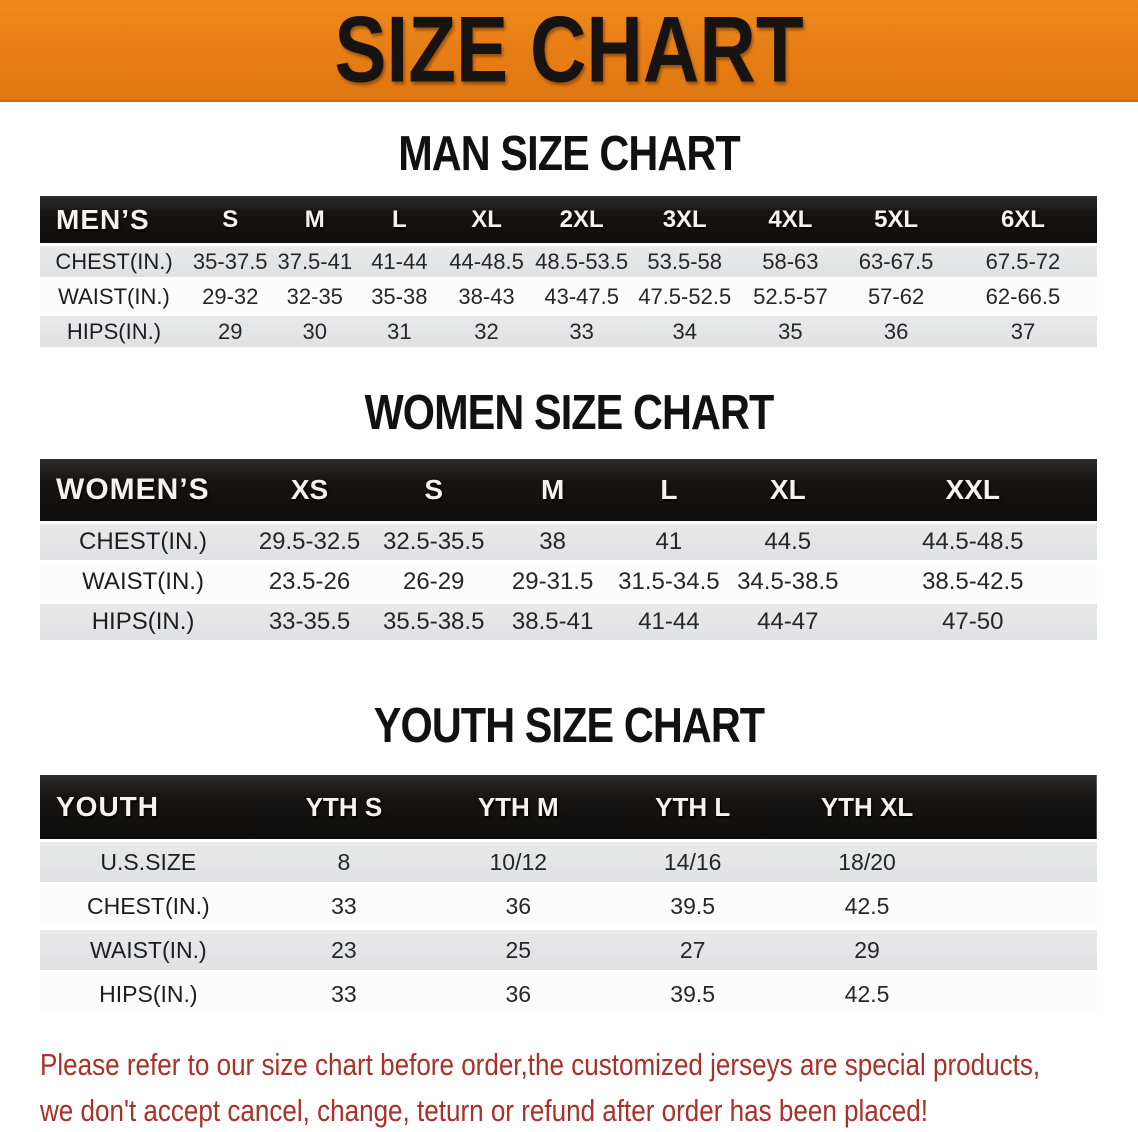 This screenshot has height=1132, width=1138. What do you see at coordinates (684, 298) in the screenshot?
I see `size-value-cell: 47.5-52.5` at bounding box center [684, 298].